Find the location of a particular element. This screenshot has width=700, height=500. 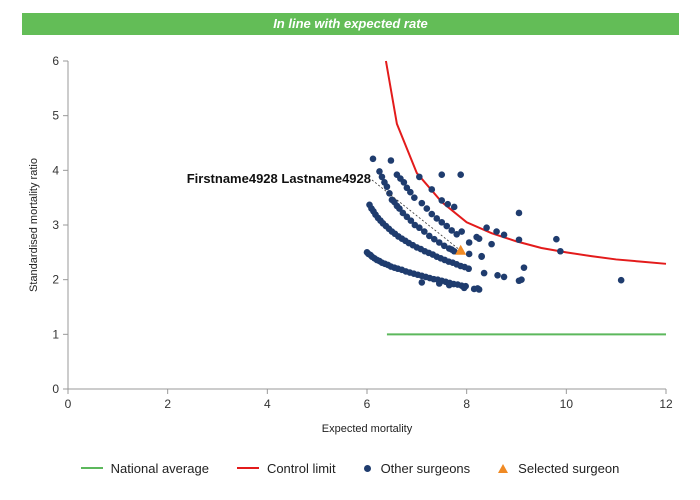

selected-surgeon-point is located at coordinates (461, 249).